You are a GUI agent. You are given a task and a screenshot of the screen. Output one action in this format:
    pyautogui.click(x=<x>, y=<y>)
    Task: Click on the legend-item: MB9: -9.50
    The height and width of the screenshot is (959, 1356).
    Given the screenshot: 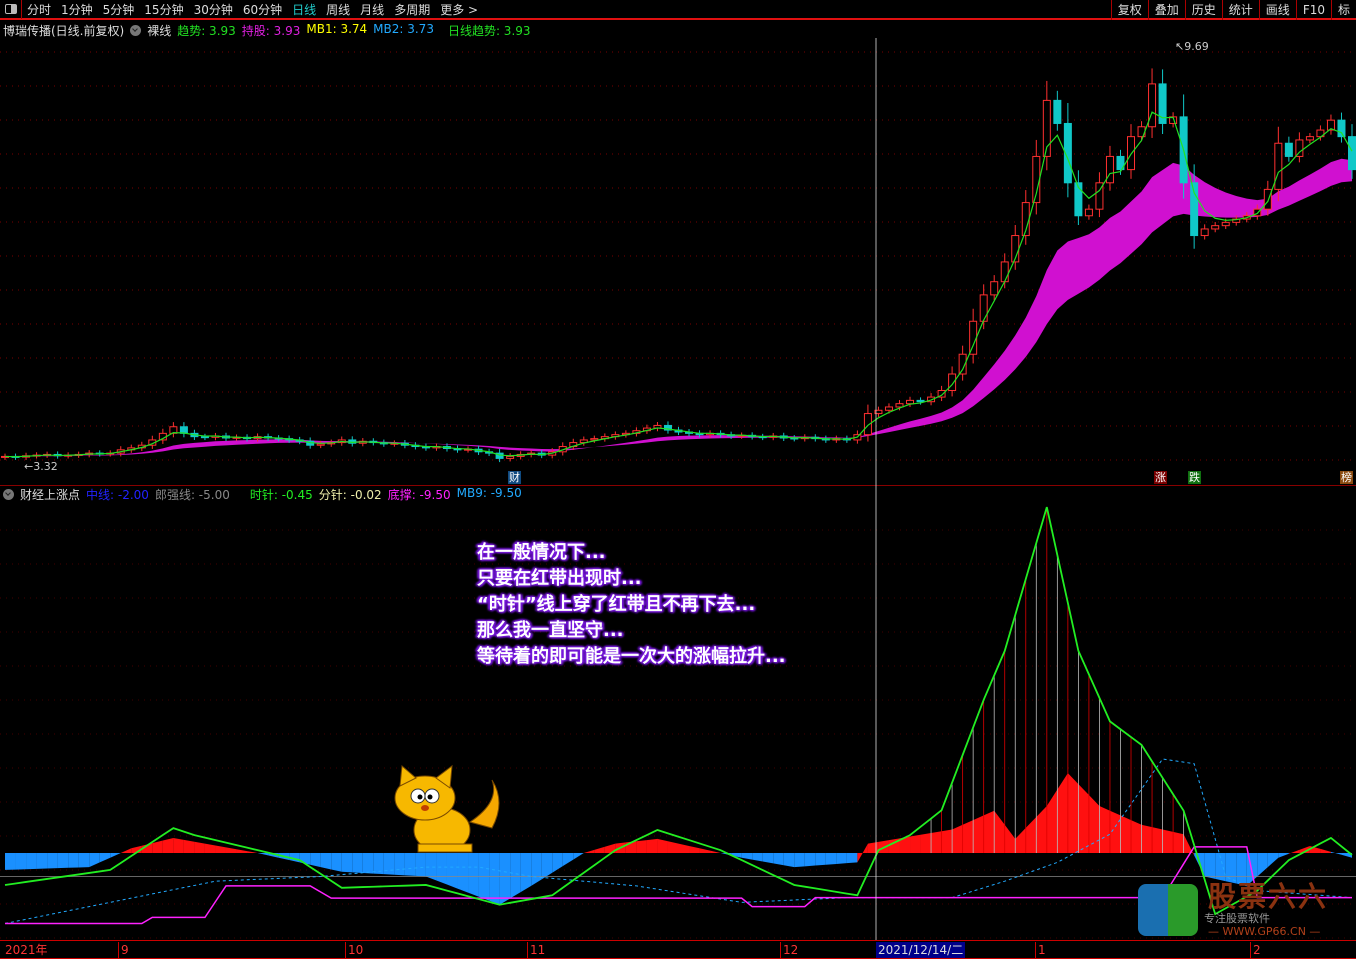 What is the action you would take?
    pyautogui.click(x=489, y=492)
    